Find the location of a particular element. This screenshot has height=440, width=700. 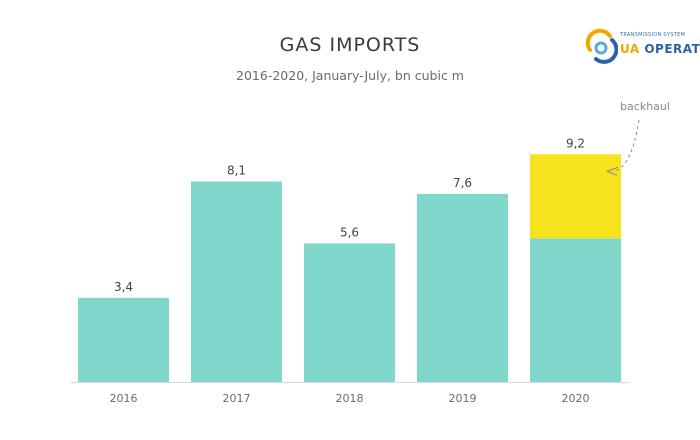

backhaul-arrow-head-icon is located at coordinates (612, 171).